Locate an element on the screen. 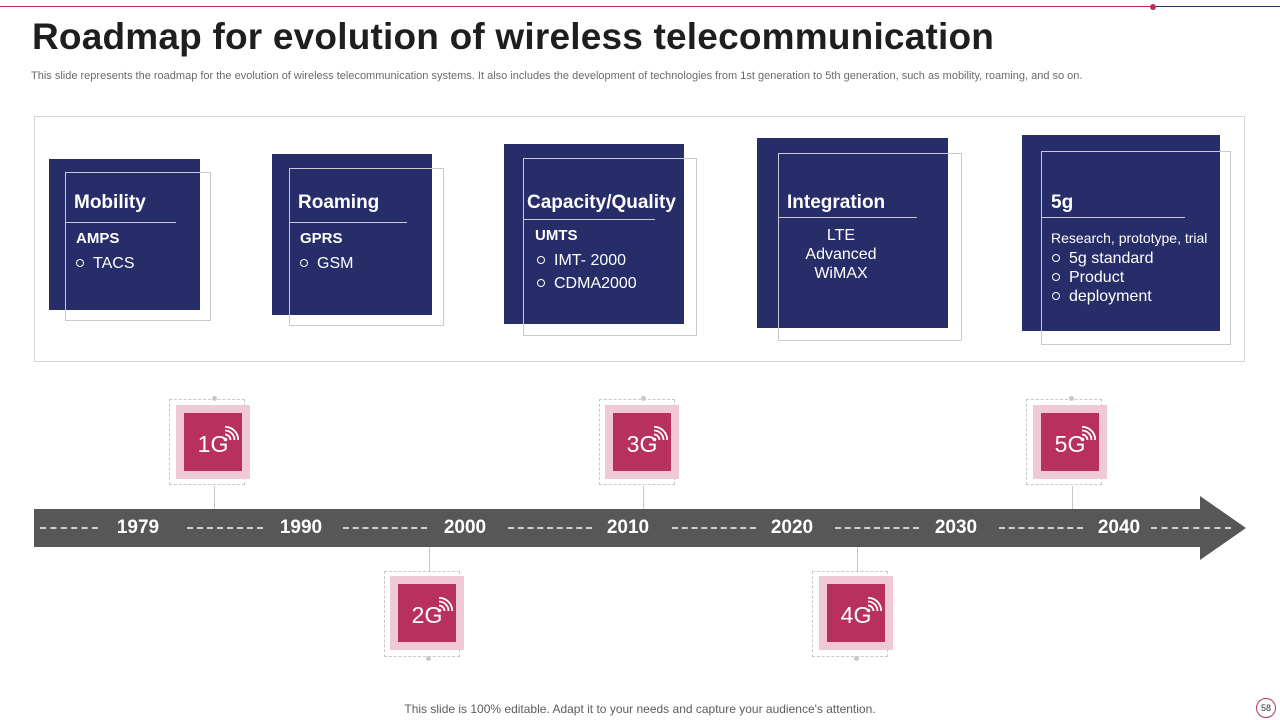 This screenshot has width=1280, height=720. generation-label: 5G is located at coordinates (1070, 443).